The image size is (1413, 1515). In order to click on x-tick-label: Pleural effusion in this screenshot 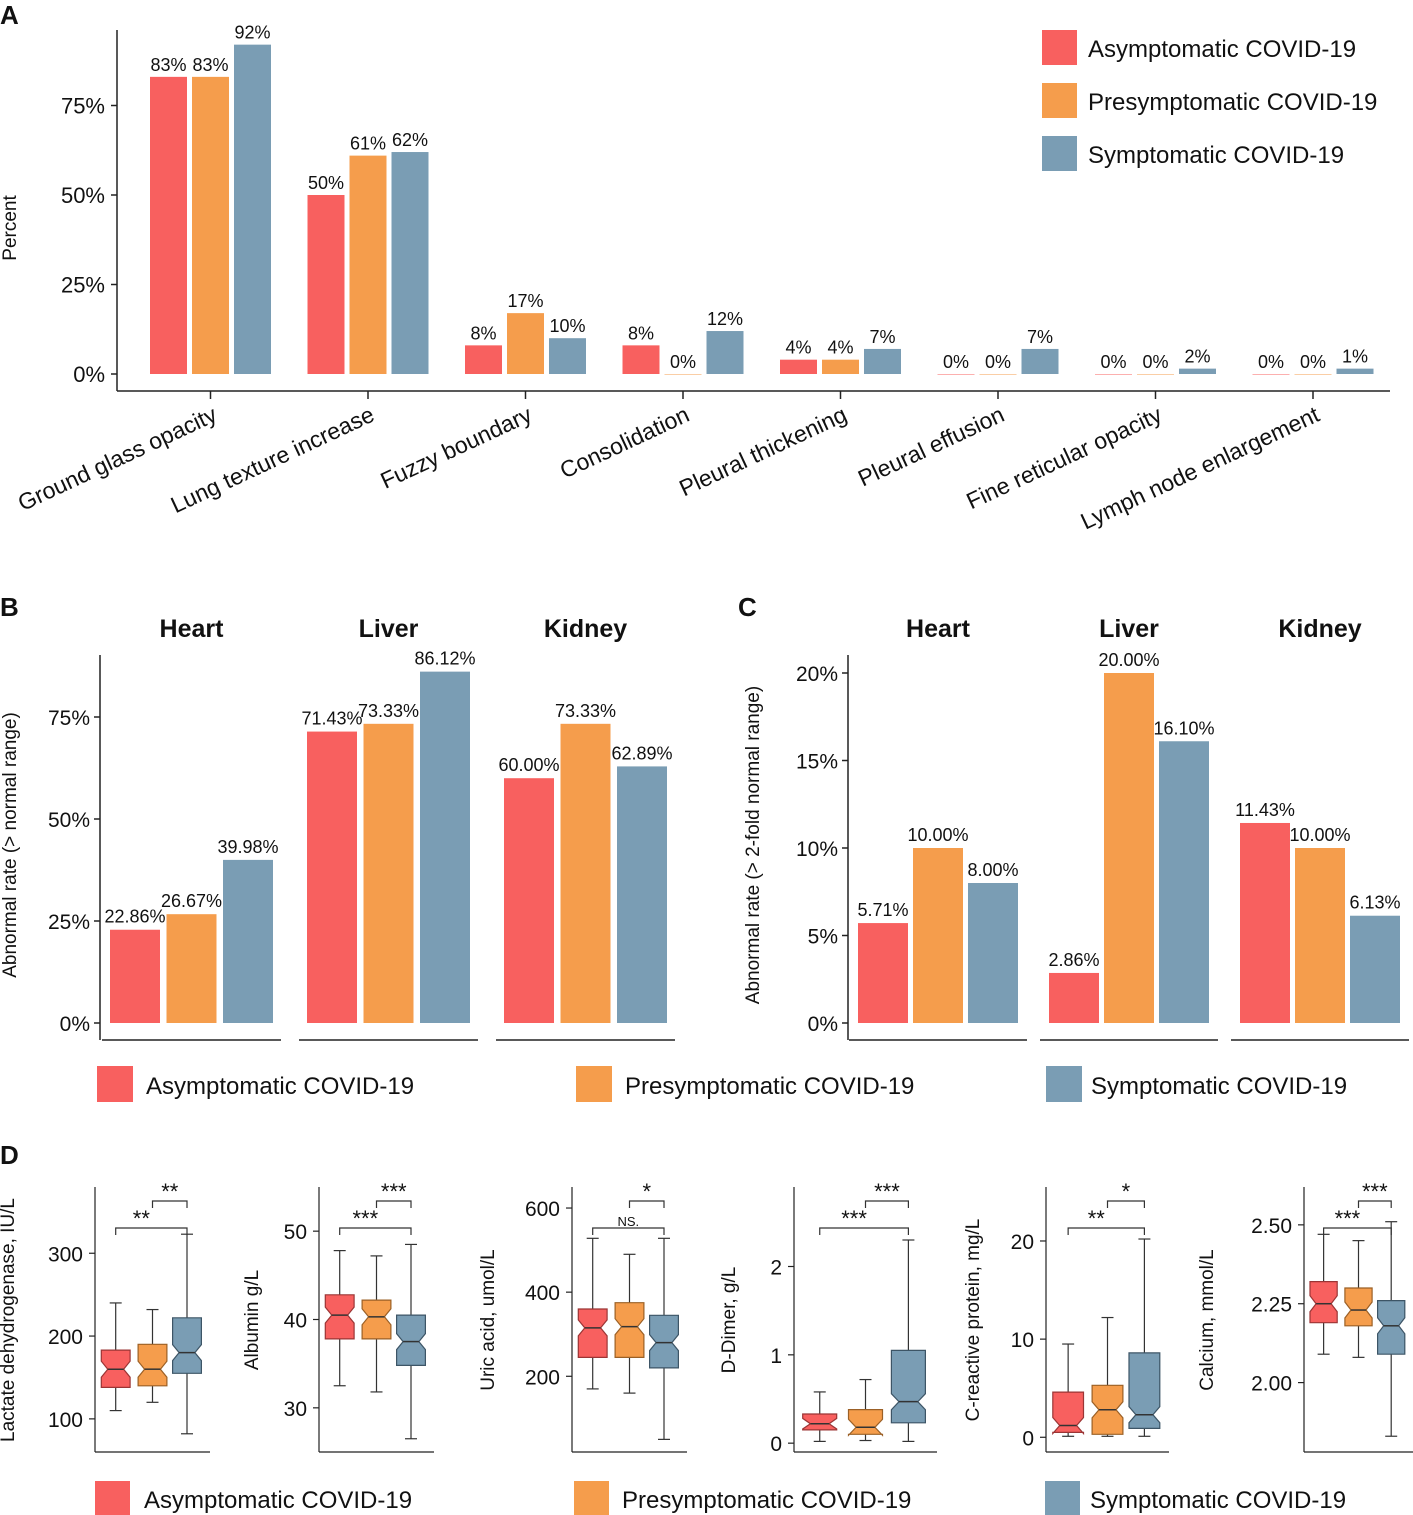, I will do `click(931, 446)`.